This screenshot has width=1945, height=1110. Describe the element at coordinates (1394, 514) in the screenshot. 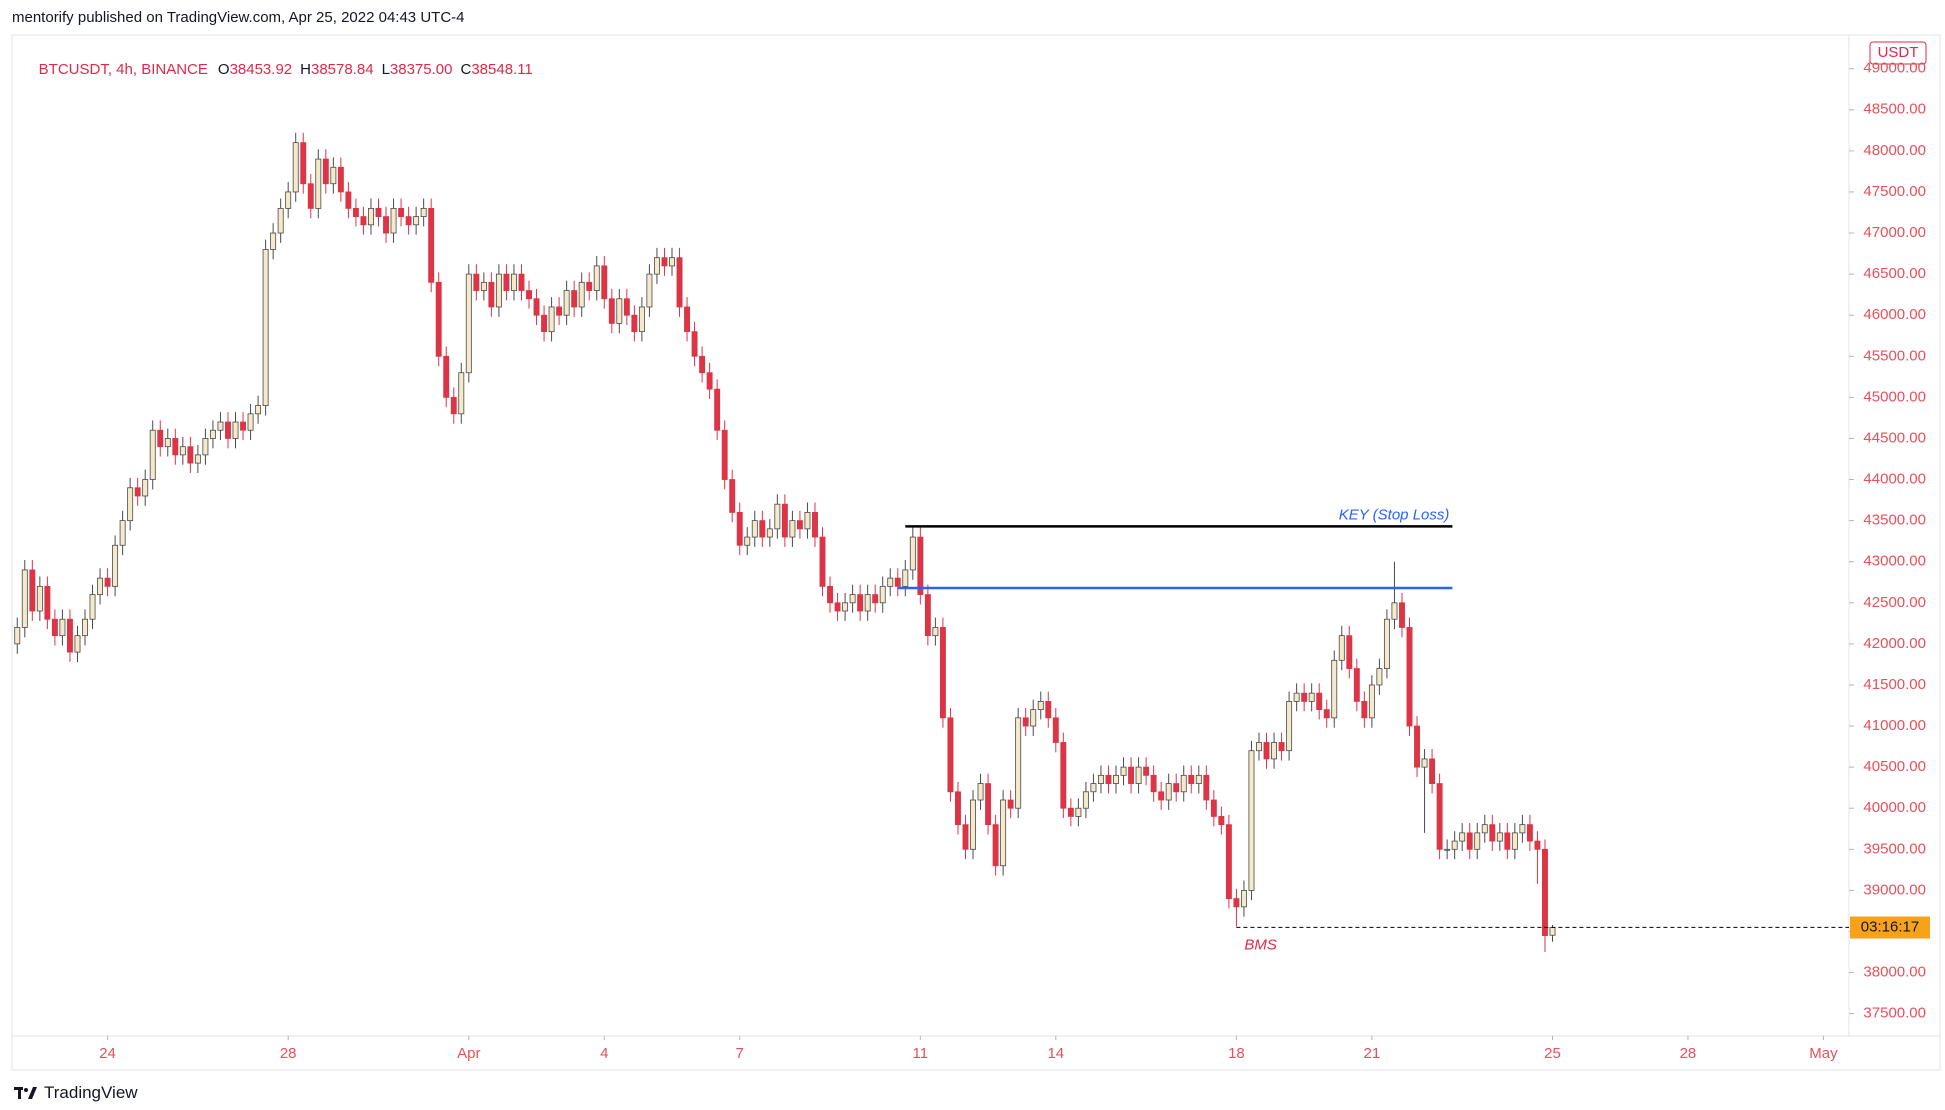

I see `level-label: KEY (Stop Loss)` at that location.